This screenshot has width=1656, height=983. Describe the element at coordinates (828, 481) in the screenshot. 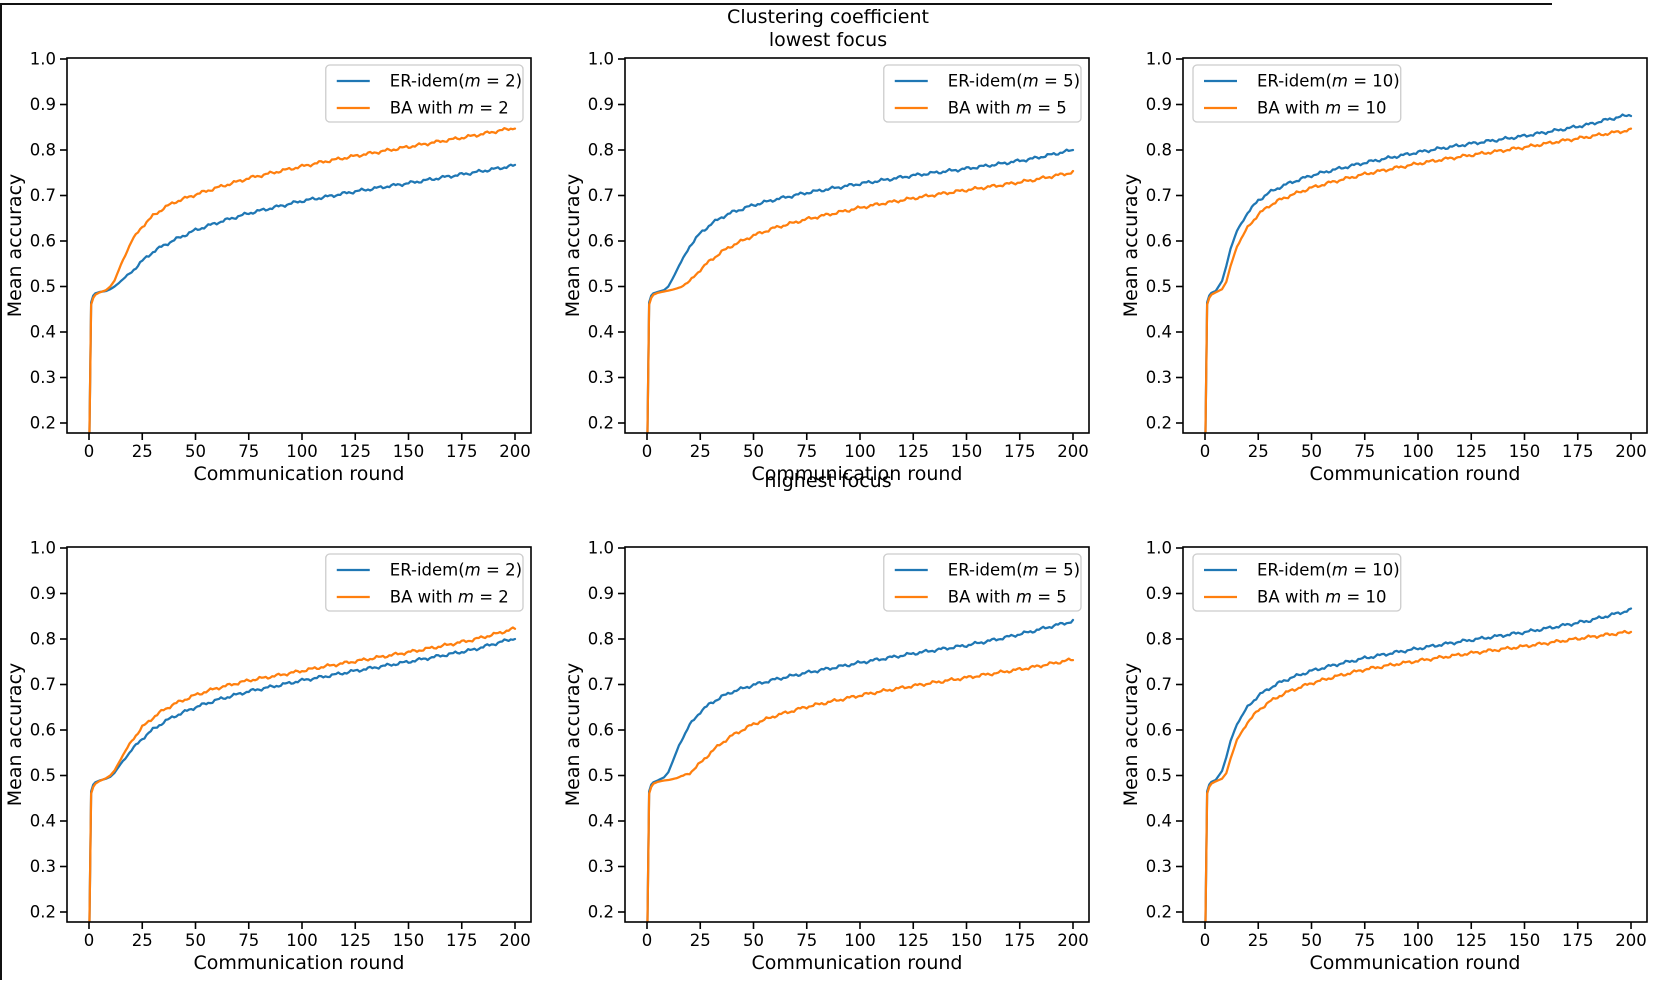

I see `row-title-highest-focus: highest focus` at that location.